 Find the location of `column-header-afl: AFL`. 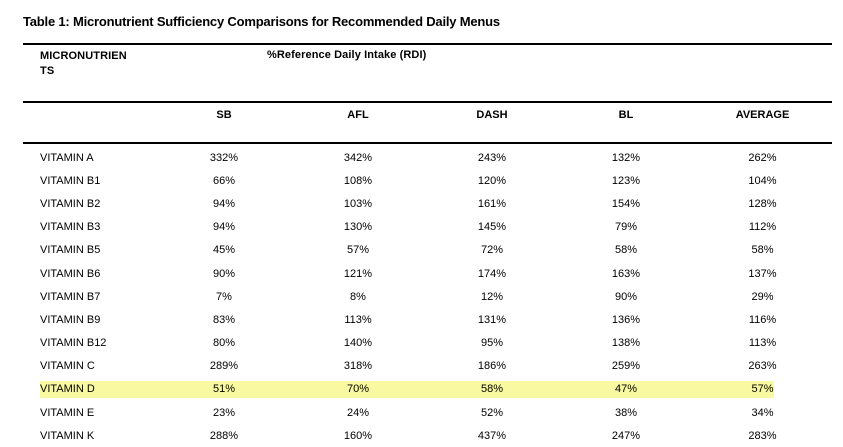

column-header-afl: AFL is located at coordinates (358, 115).